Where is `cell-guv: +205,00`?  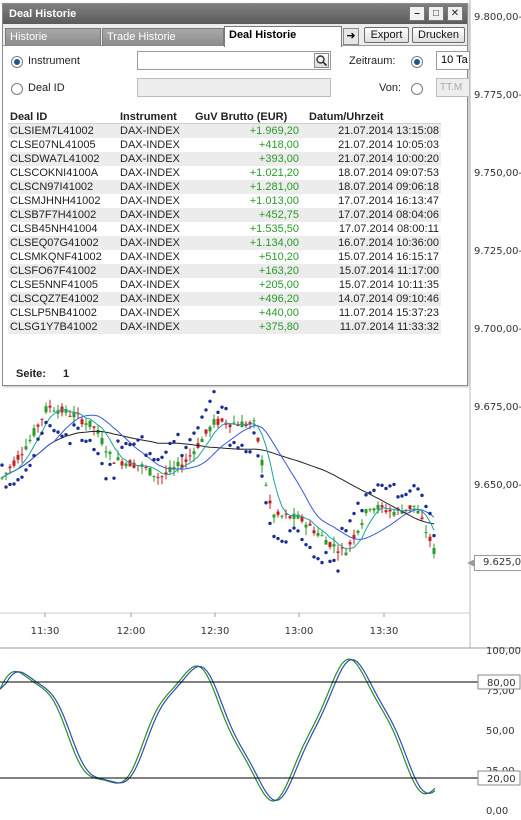
cell-guv: +205,00 is located at coordinates (278, 285).